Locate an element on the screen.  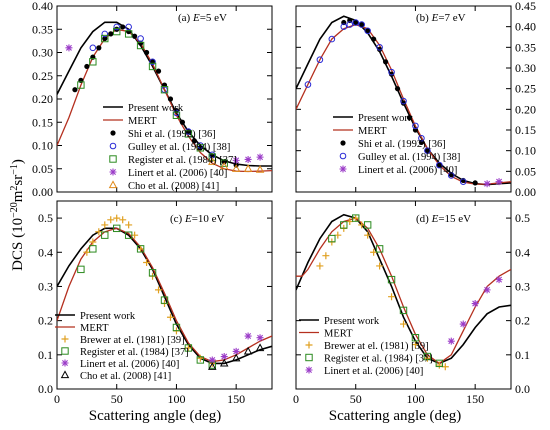
y-tick-label: 0.00 is located at coordinates (525, 192).